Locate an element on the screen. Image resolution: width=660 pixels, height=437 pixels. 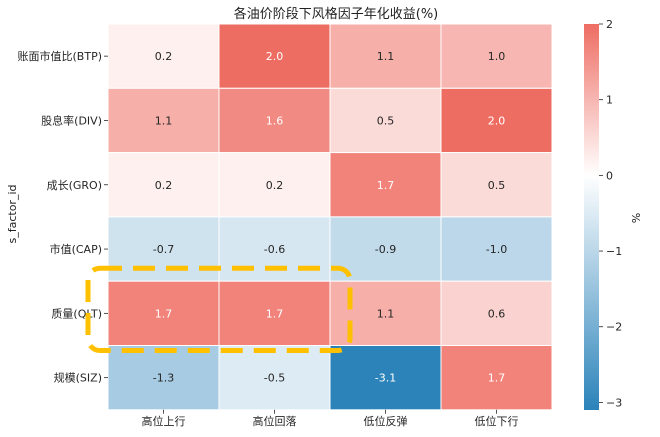
row-label: 规模(SIZ) is located at coordinates (78, 378).